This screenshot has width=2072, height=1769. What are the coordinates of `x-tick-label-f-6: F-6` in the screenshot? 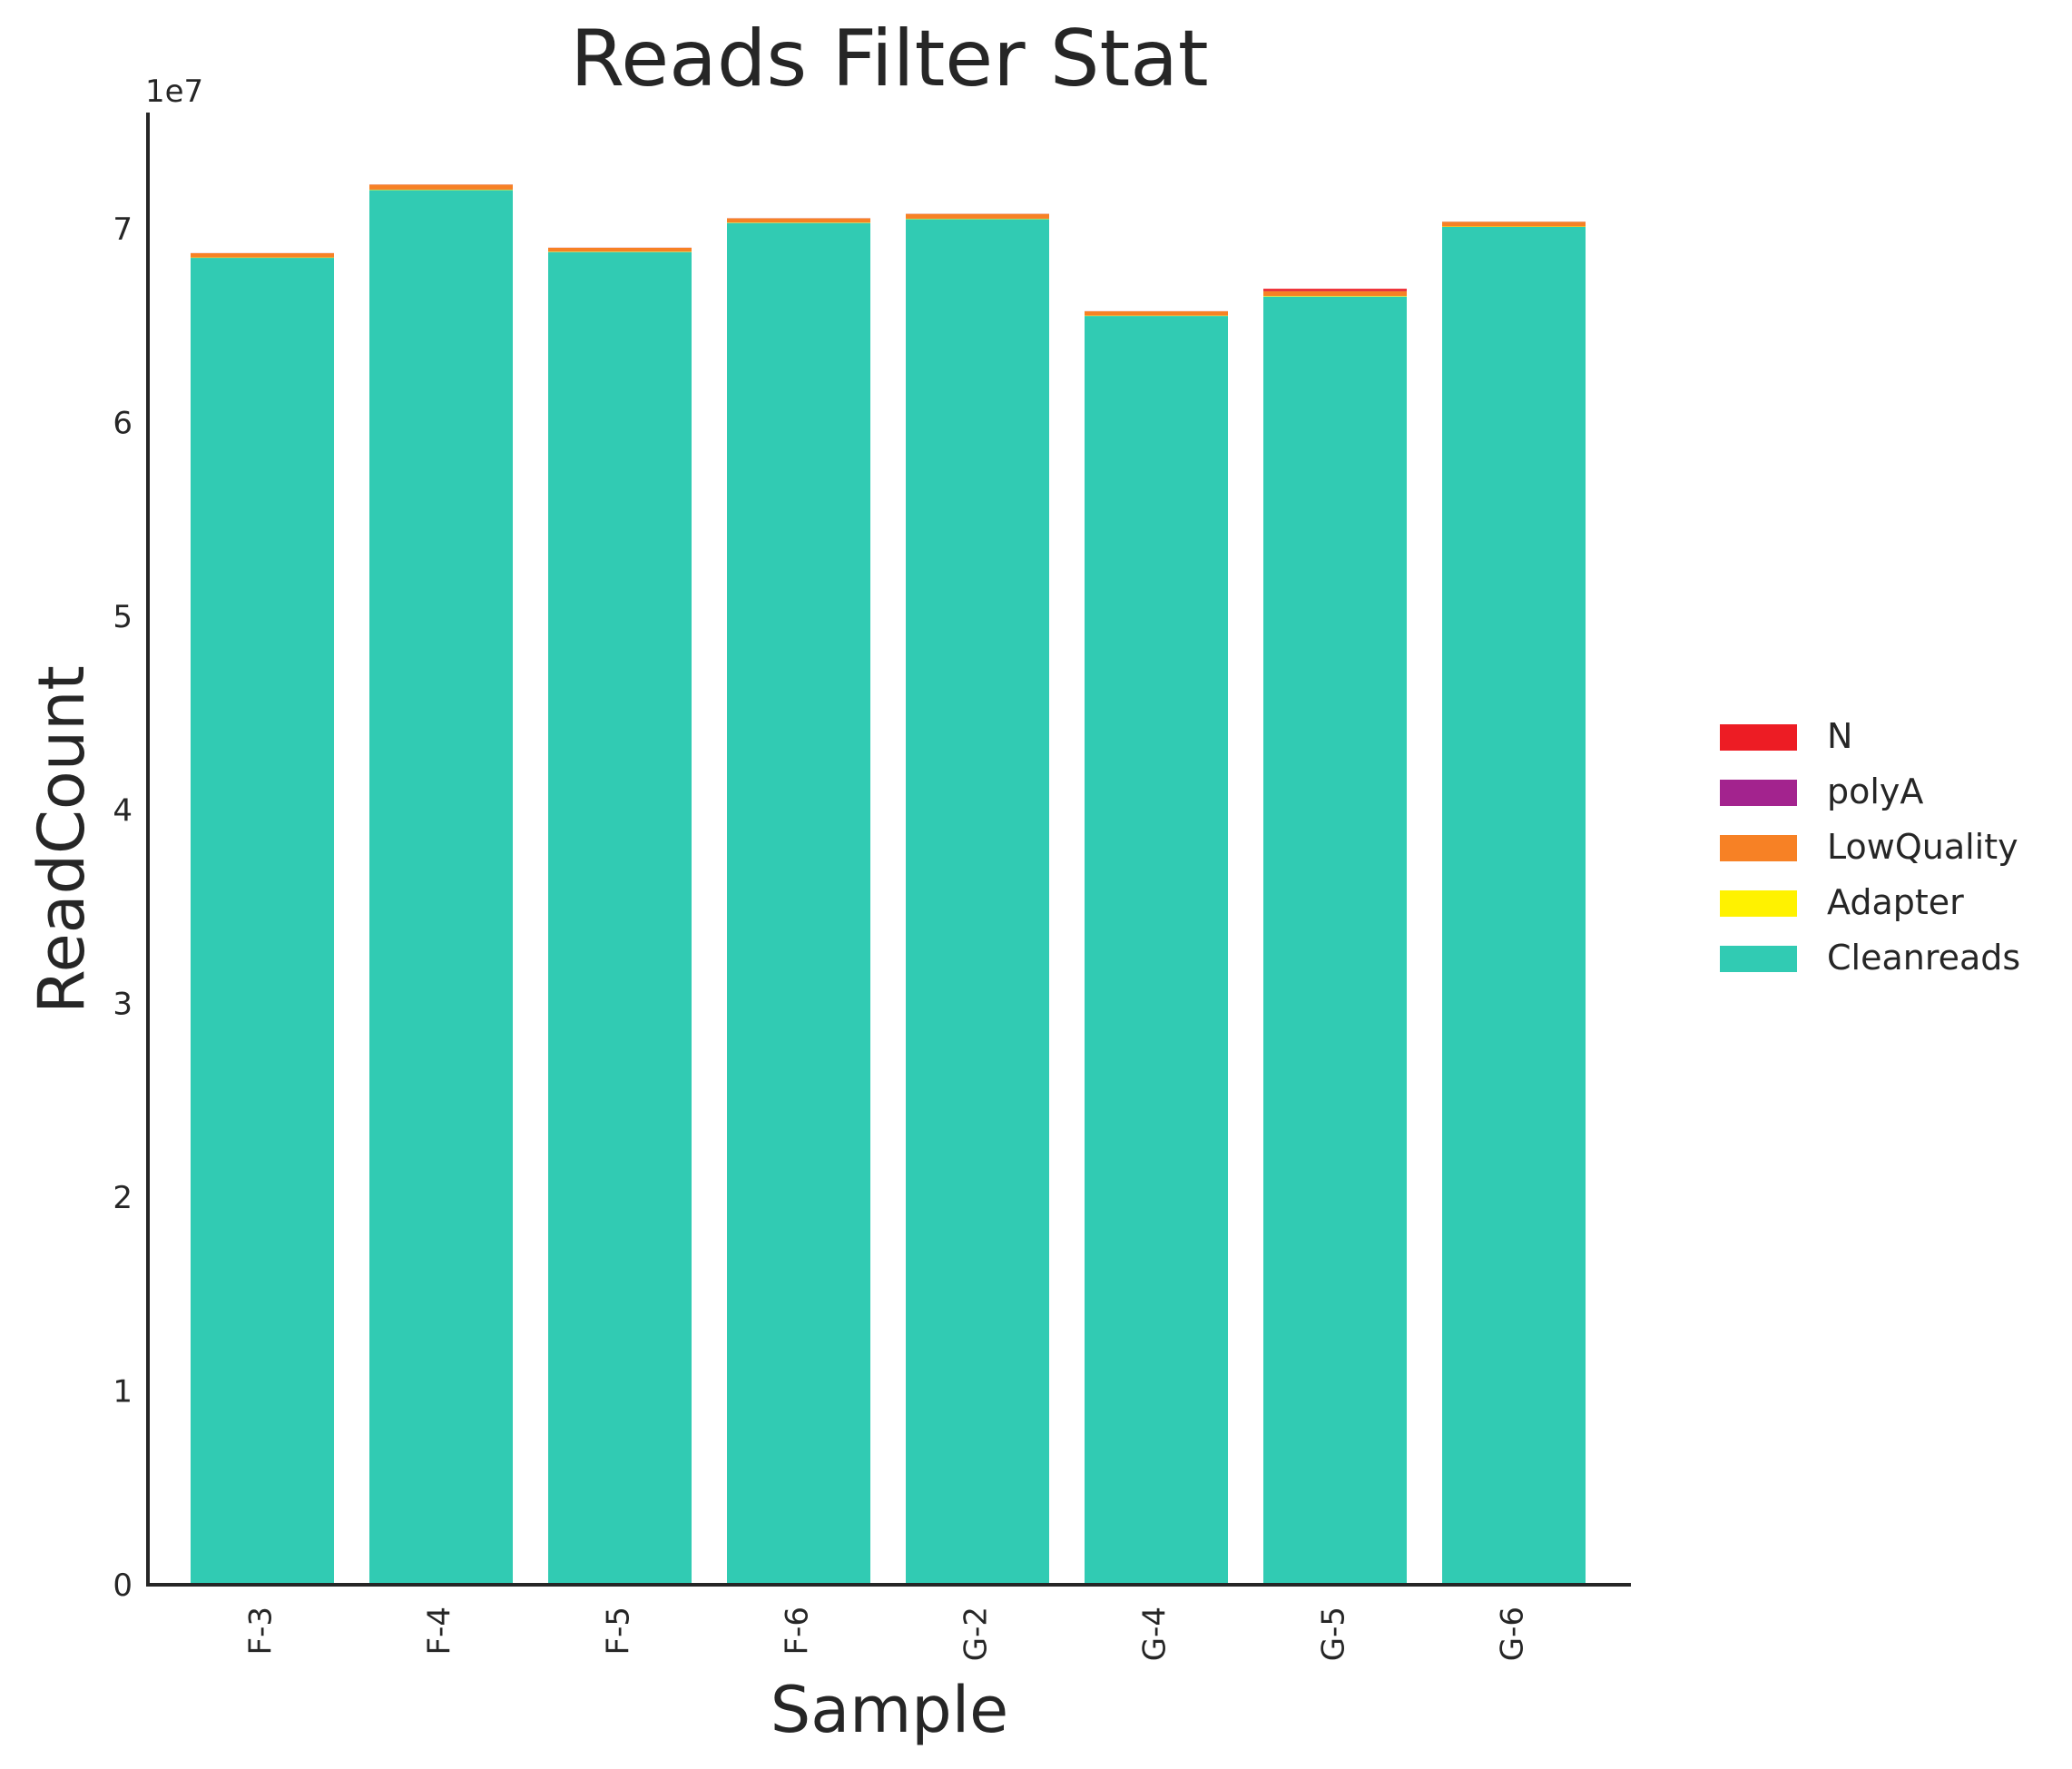 It's located at (798, 1631).